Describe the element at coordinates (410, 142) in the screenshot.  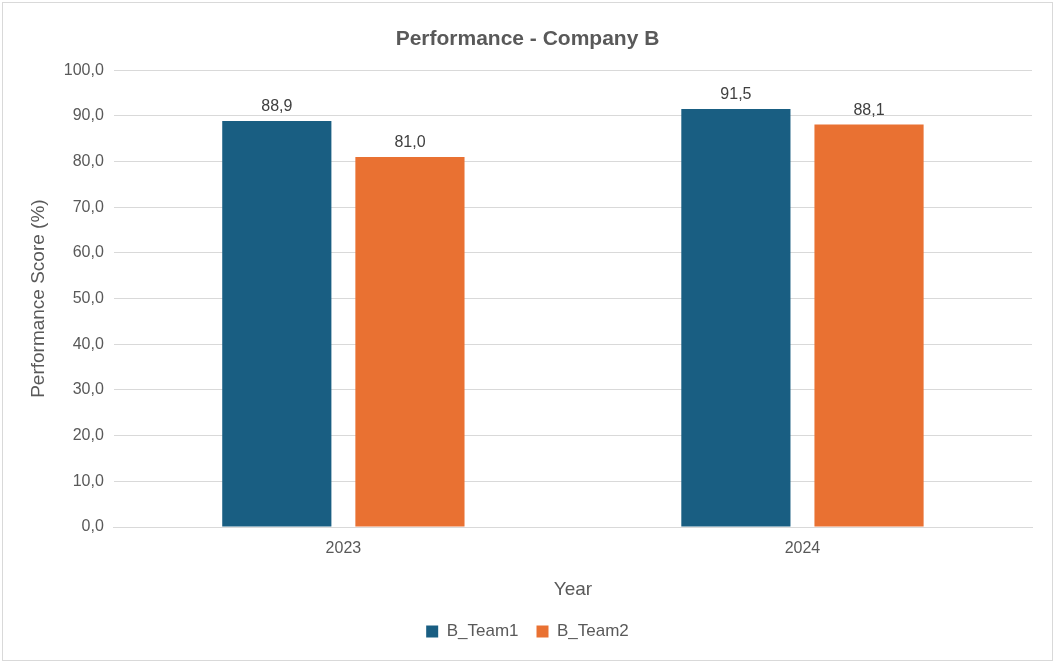
I see `data-label: 81,0` at that location.